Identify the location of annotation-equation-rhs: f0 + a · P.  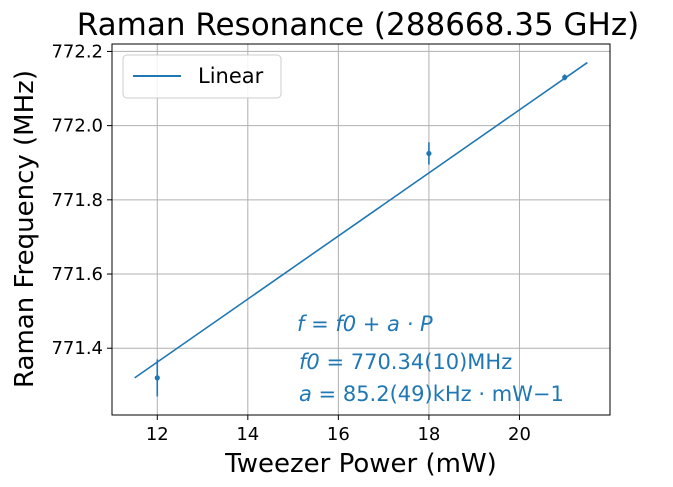
(384, 324).